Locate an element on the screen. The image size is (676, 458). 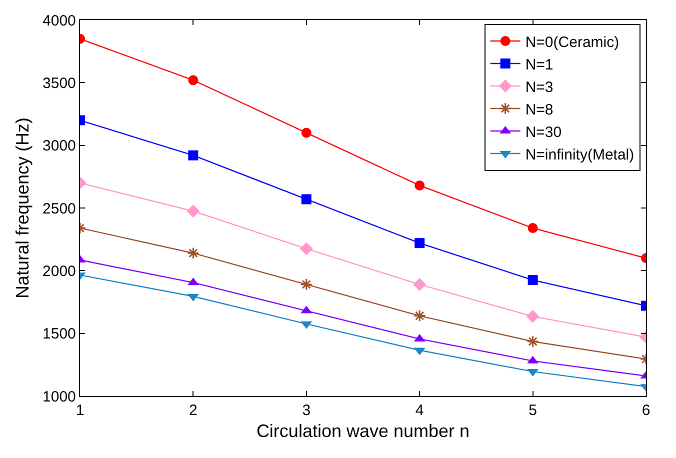
y-tick-label: 1500 is located at coordinates (59, 334).